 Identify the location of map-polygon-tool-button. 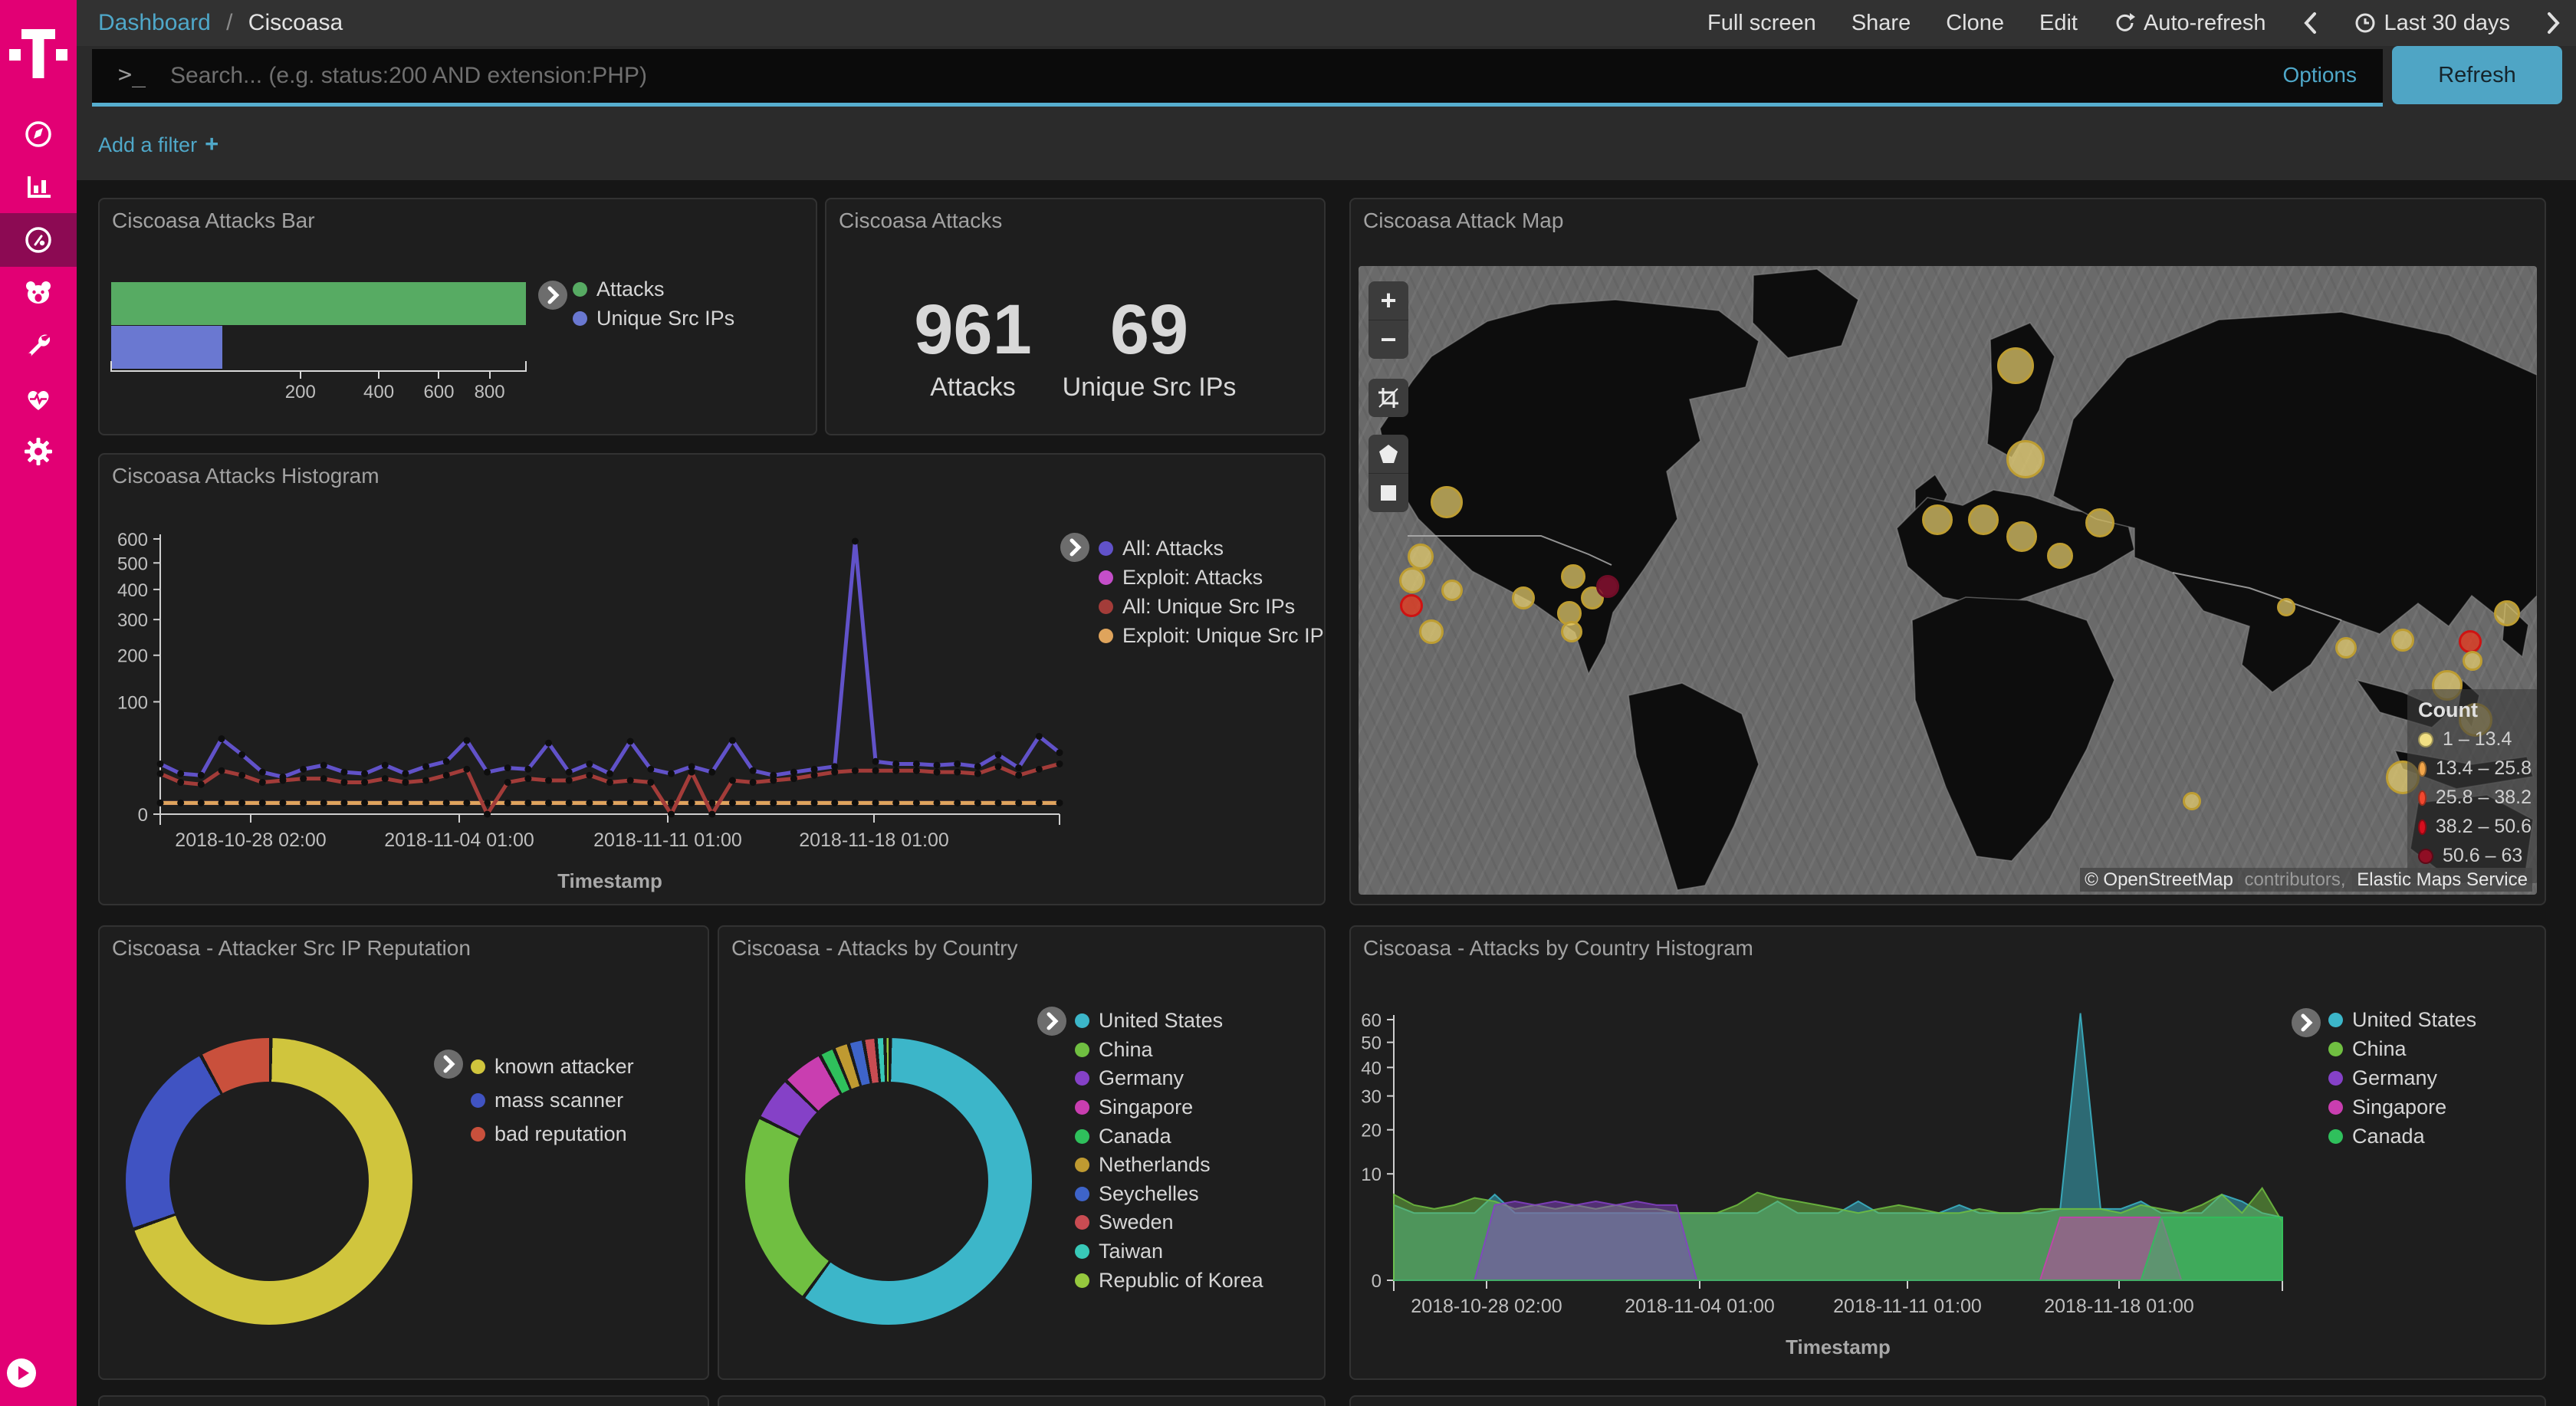
(1388, 454).